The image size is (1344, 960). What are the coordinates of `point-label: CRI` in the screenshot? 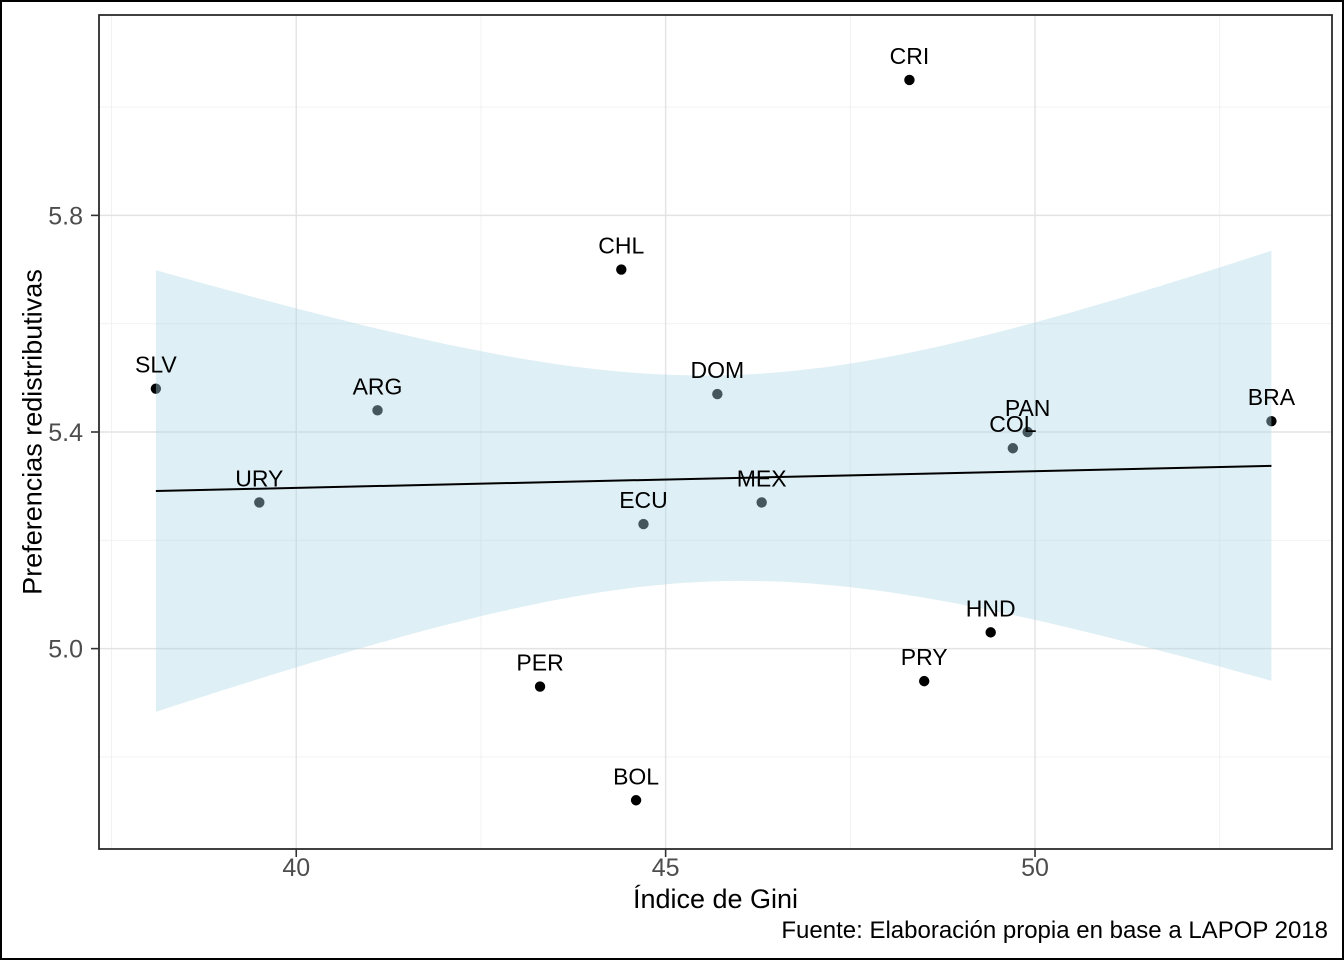 It's located at (910, 56).